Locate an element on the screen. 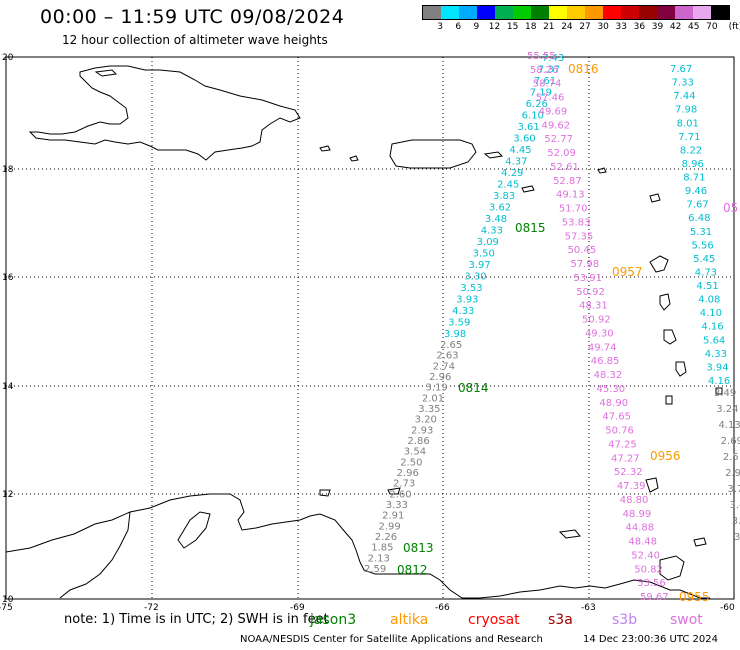 This screenshot has height=650, width=740. satellite-label-s3b: s3b is located at coordinates (625, 620).